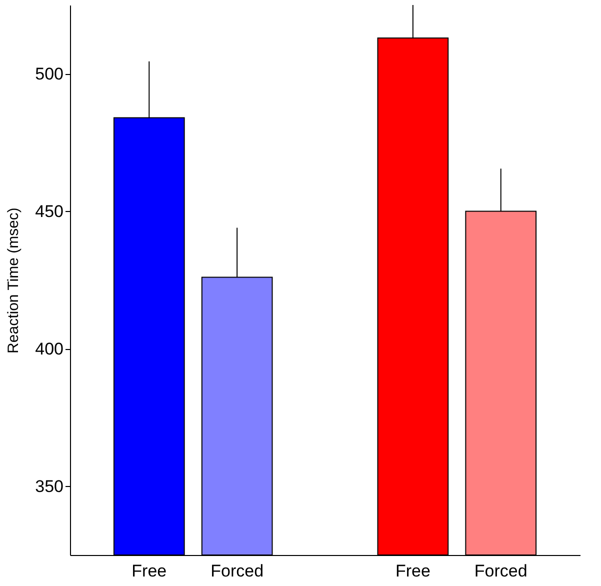  I want to click on y-tick-label: 500, so click(49, 74).